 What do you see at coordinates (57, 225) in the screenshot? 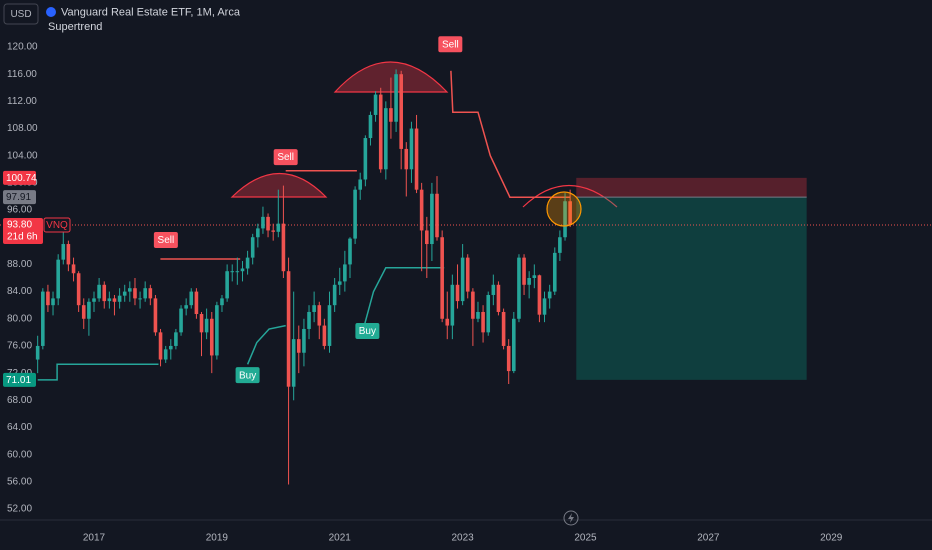
I see `symbol-text: VNQ` at bounding box center [57, 225].